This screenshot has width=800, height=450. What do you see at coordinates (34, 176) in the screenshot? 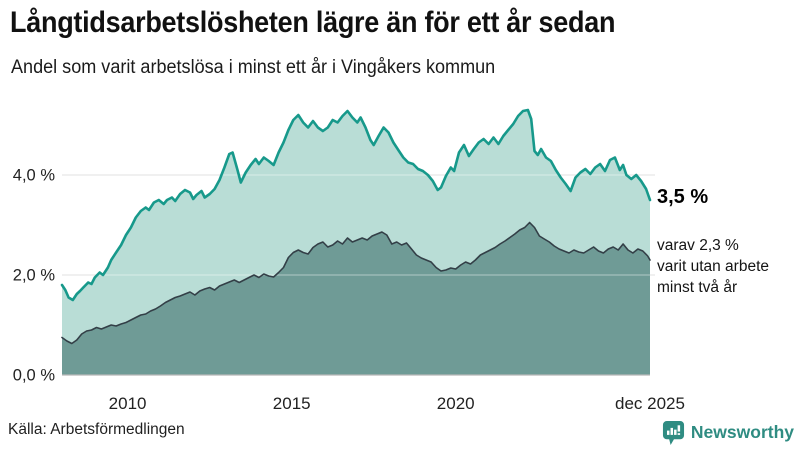
I see `y-axis-label: 4,0 %` at bounding box center [34, 176].